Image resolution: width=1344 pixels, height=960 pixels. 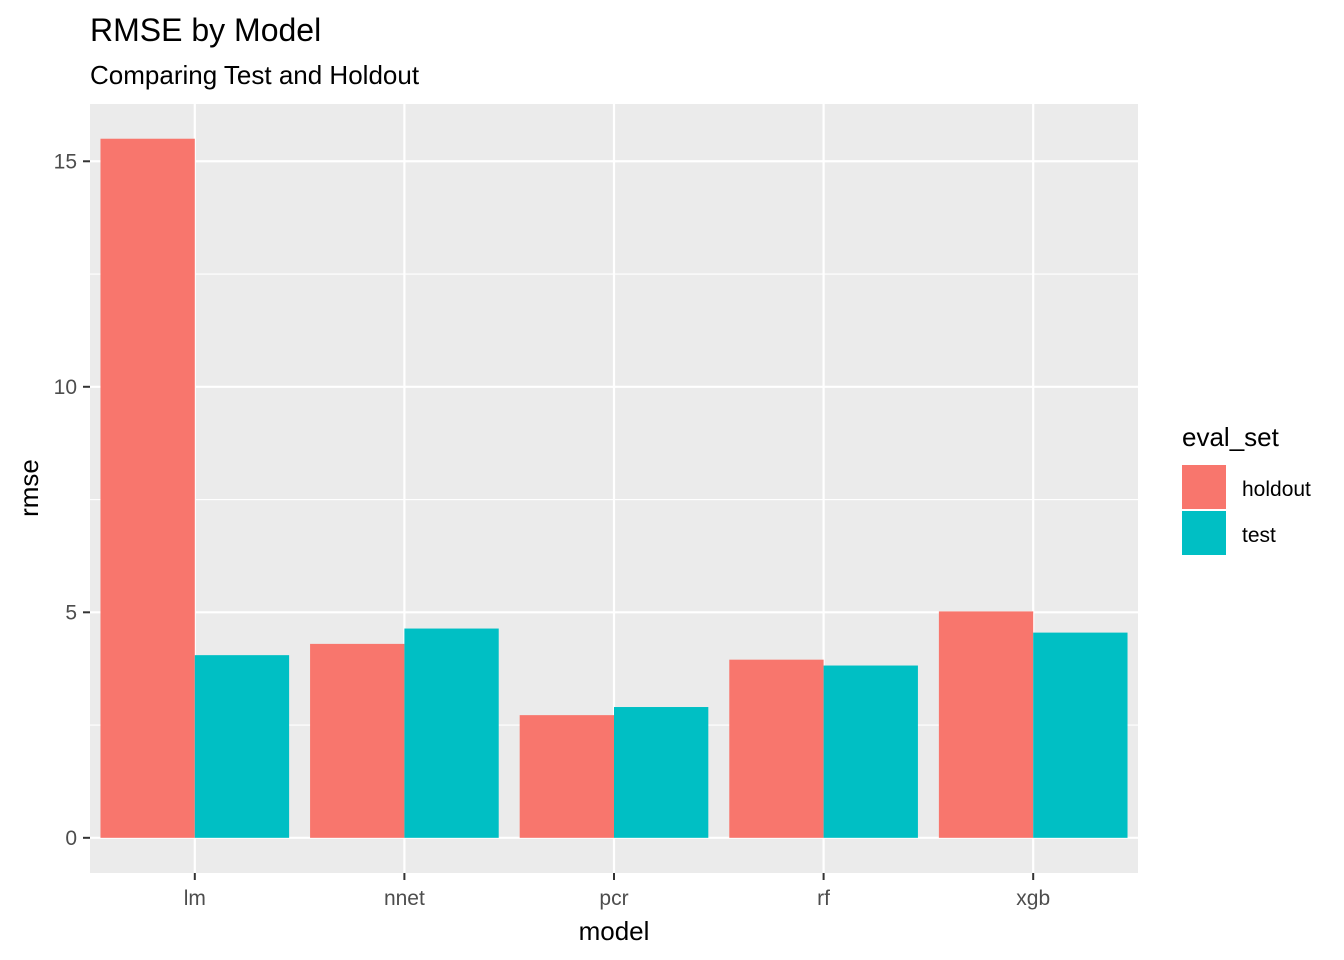 What do you see at coordinates (147, 488) in the screenshot?
I see `bar-holdout-lm` at bounding box center [147, 488].